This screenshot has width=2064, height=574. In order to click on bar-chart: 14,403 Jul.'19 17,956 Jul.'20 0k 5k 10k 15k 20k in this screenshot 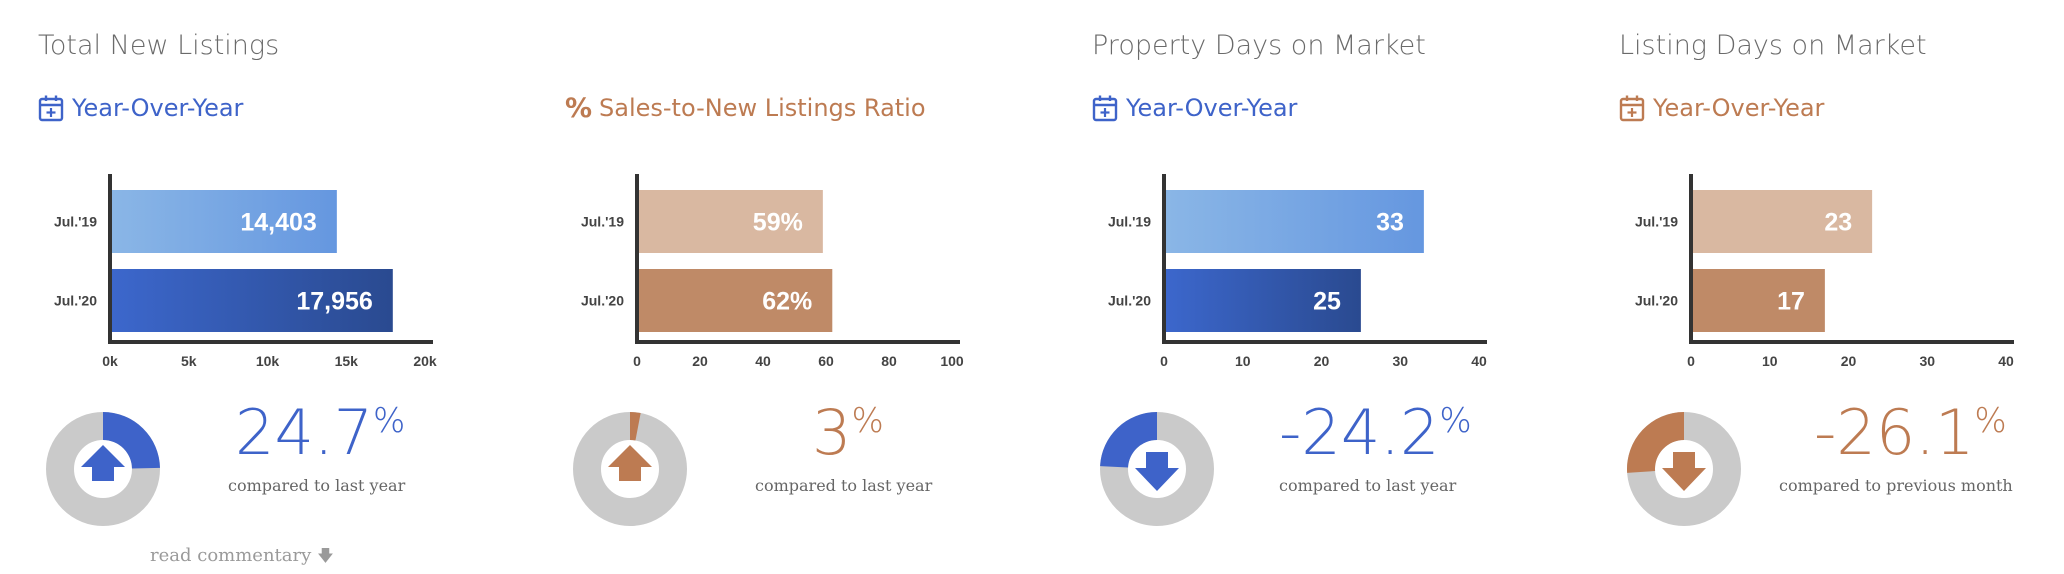, I will do `click(245, 271)`.